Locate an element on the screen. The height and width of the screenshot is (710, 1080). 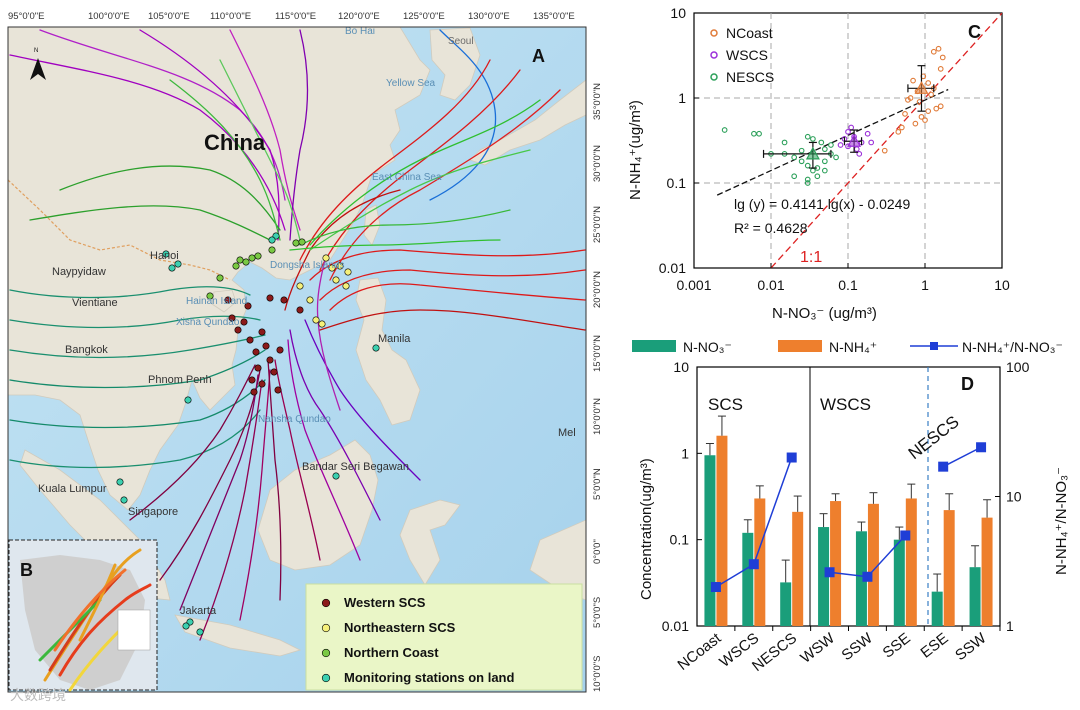
country-label: China is located at coordinates (235, 142).